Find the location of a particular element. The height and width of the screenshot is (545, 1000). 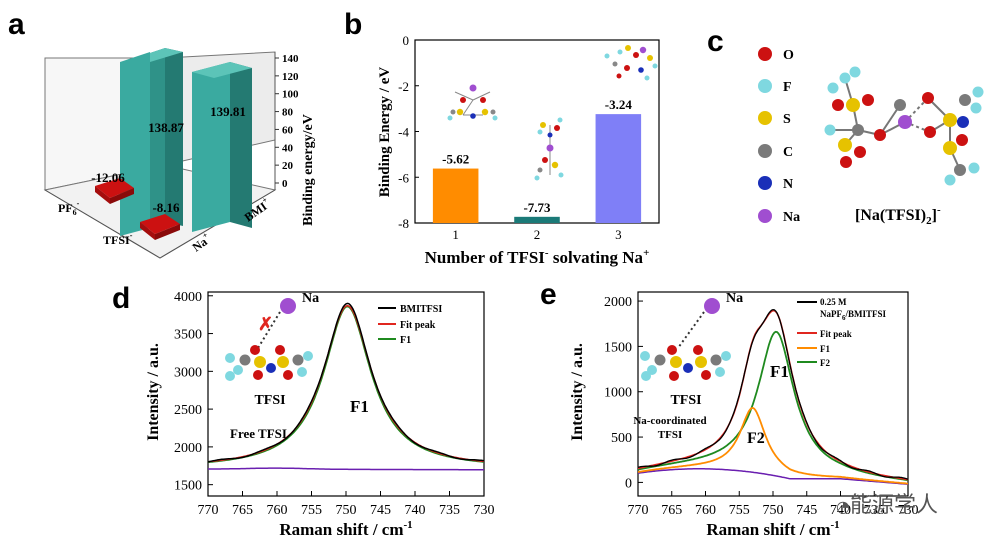

d-series-bmitfsi is located at coordinates (346, 382).